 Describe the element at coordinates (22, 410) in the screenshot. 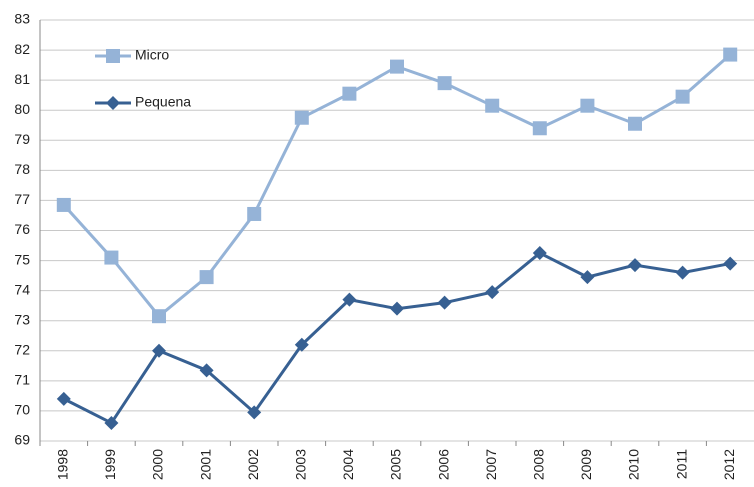

I see `y-tick-label: 70` at that location.